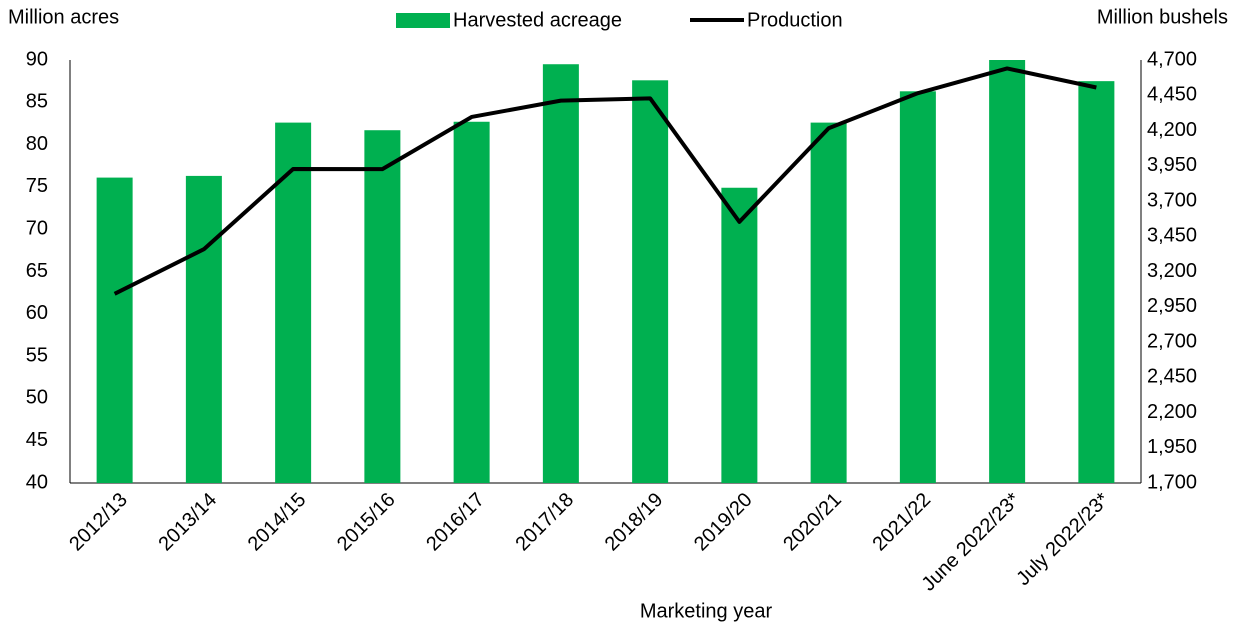 The image size is (1238, 628). Describe the element at coordinates (187, 522) in the screenshot. I see `x-tick-label: 2013/14` at that location.